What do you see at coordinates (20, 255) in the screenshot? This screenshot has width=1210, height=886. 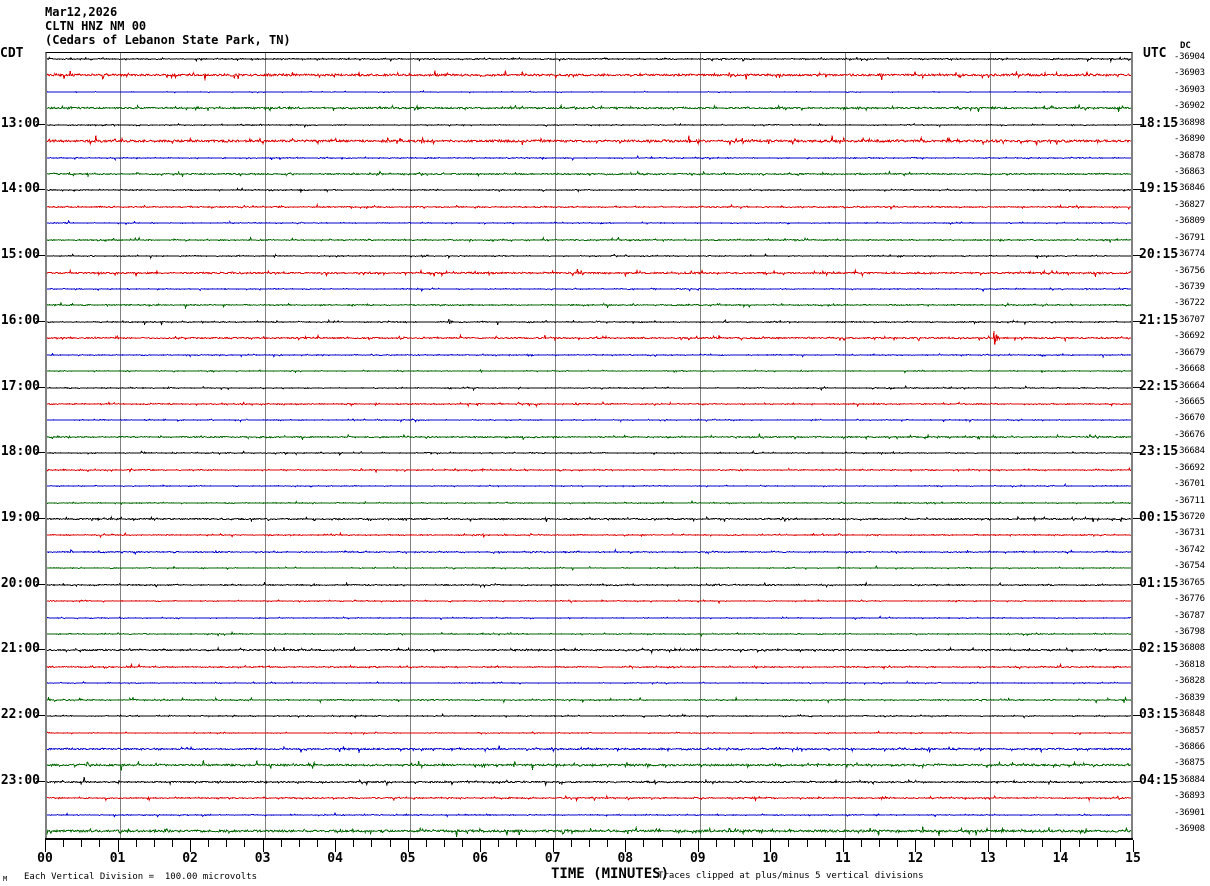 I see `left-time-label: 15:00` at bounding box center [20, 255].